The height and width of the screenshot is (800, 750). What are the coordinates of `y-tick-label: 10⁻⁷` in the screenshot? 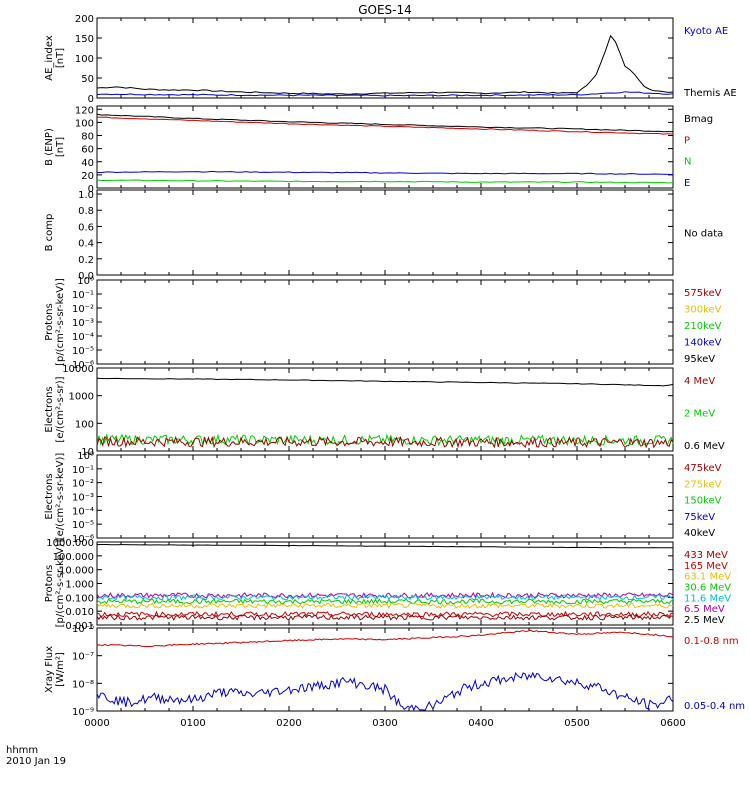 It's located at (83, 657).